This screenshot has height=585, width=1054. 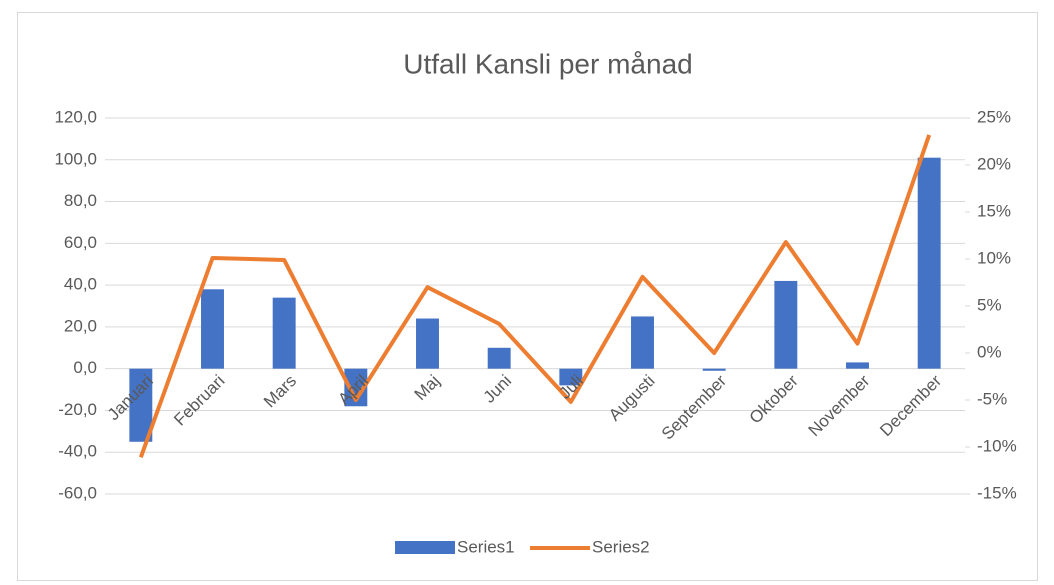 I want to click on y-tick-label: 20,0, so click(x=80, y=325).